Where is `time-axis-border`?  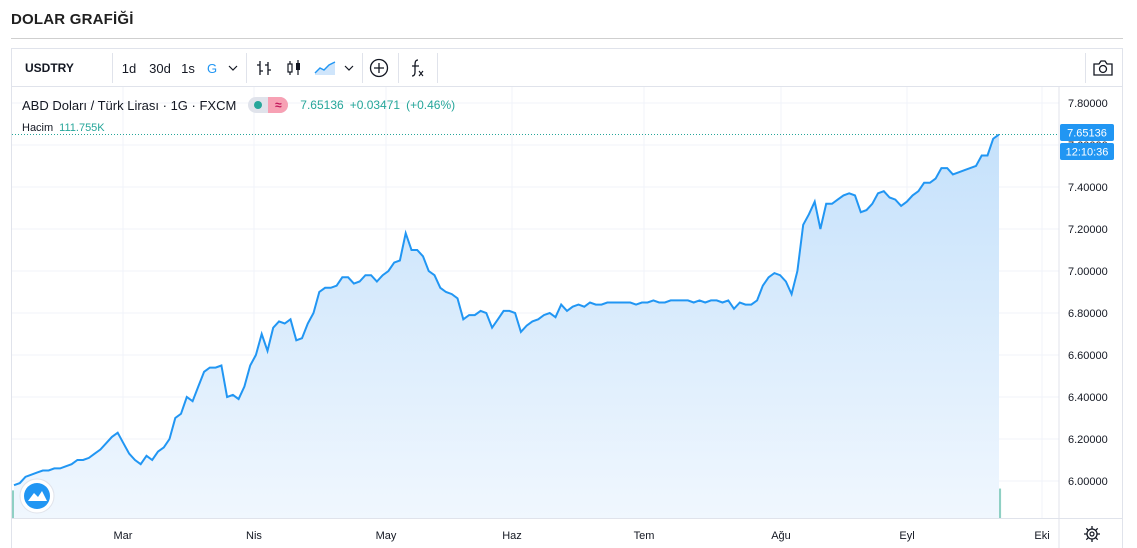
time-axis-border is located at coordinates (567, 518).